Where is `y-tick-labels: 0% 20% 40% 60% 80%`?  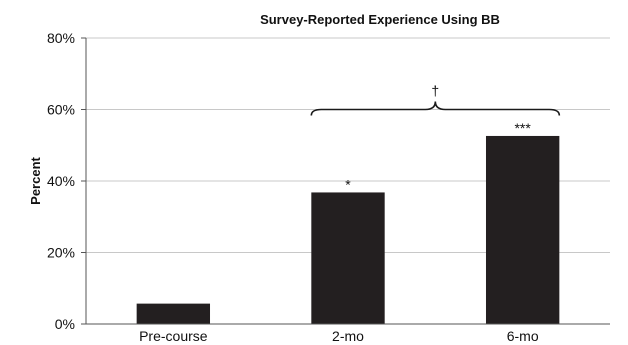 y-tick-labels: 0% 20% 40% 60% 80% is located at coordinates (61, 181).